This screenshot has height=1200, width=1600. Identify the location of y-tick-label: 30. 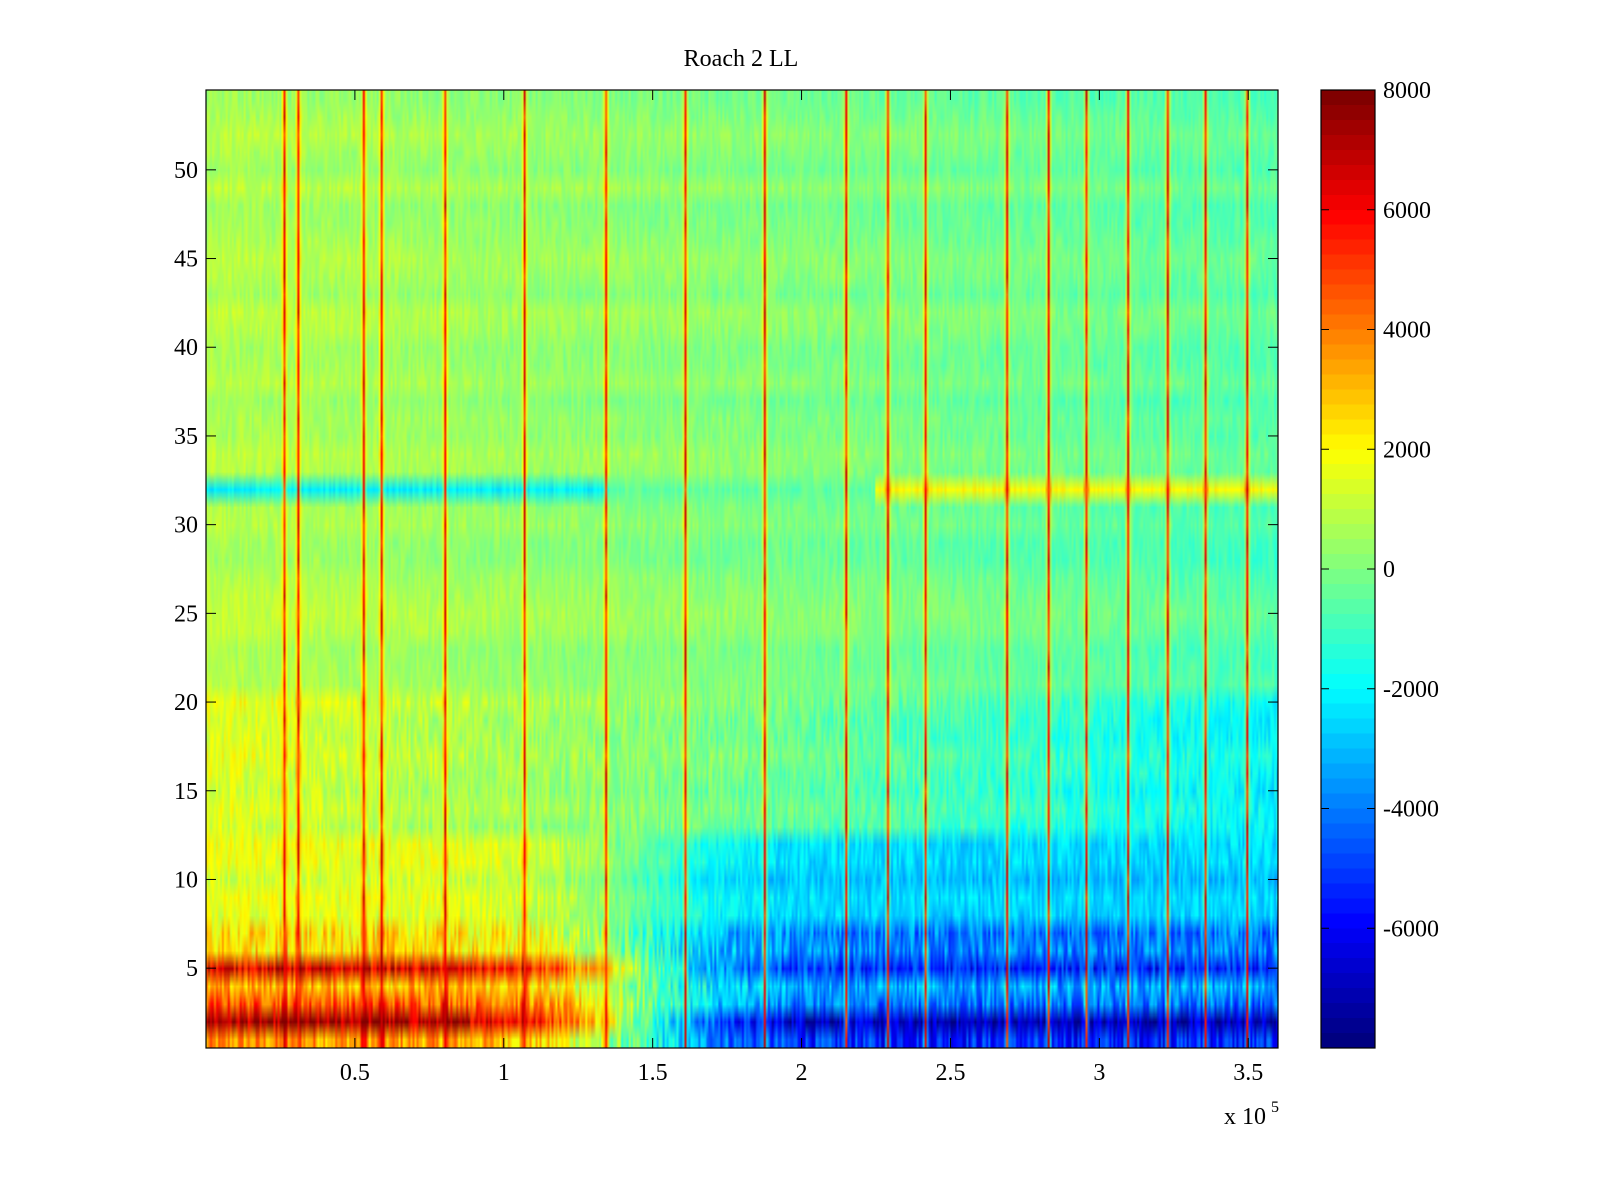
(186, 526).